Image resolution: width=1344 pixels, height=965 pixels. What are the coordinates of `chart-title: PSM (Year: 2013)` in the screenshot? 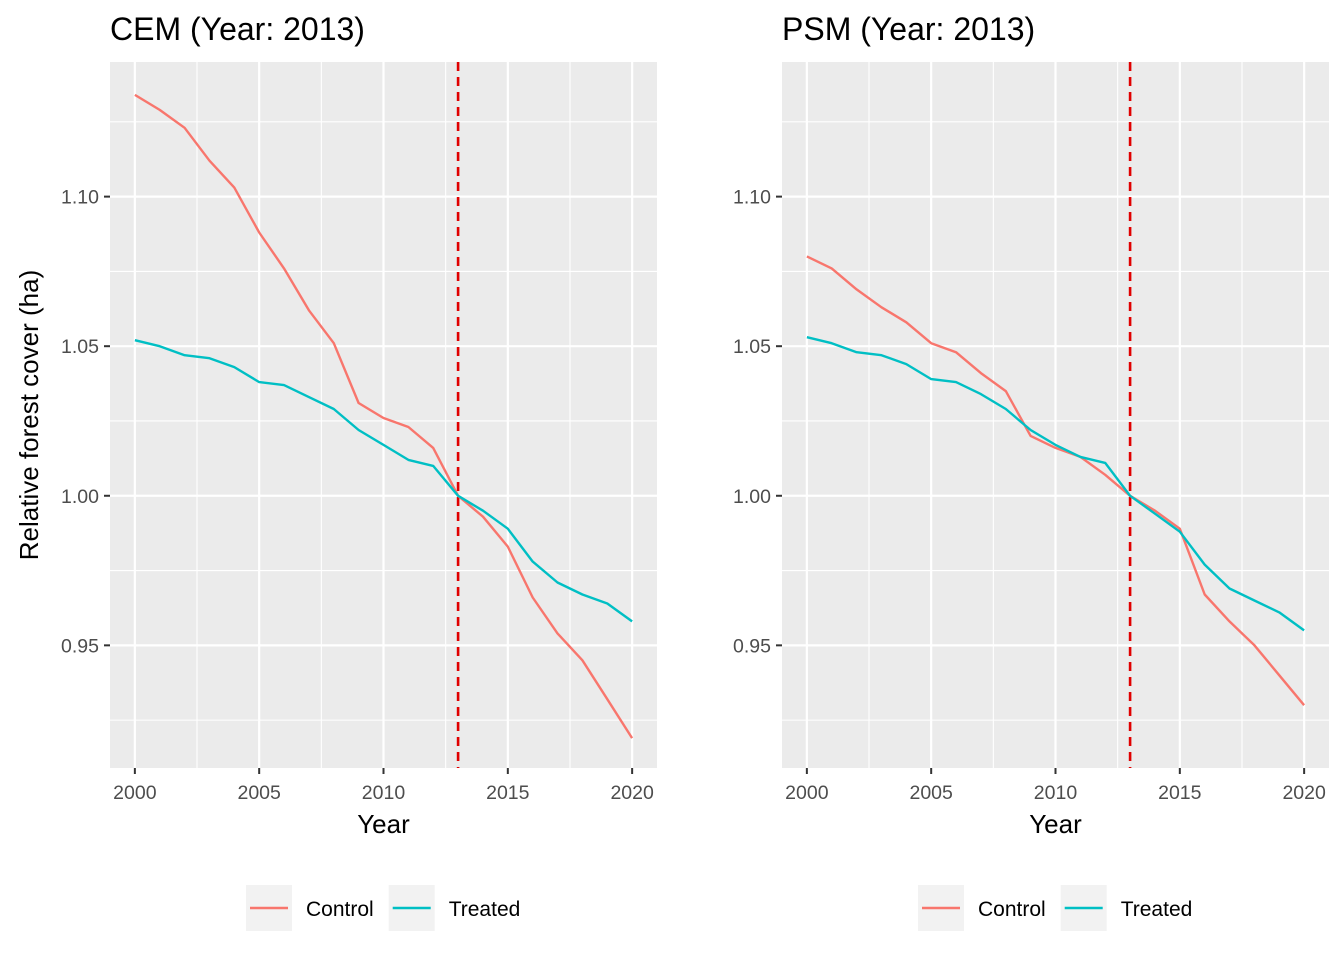 It's located at (908, 29).